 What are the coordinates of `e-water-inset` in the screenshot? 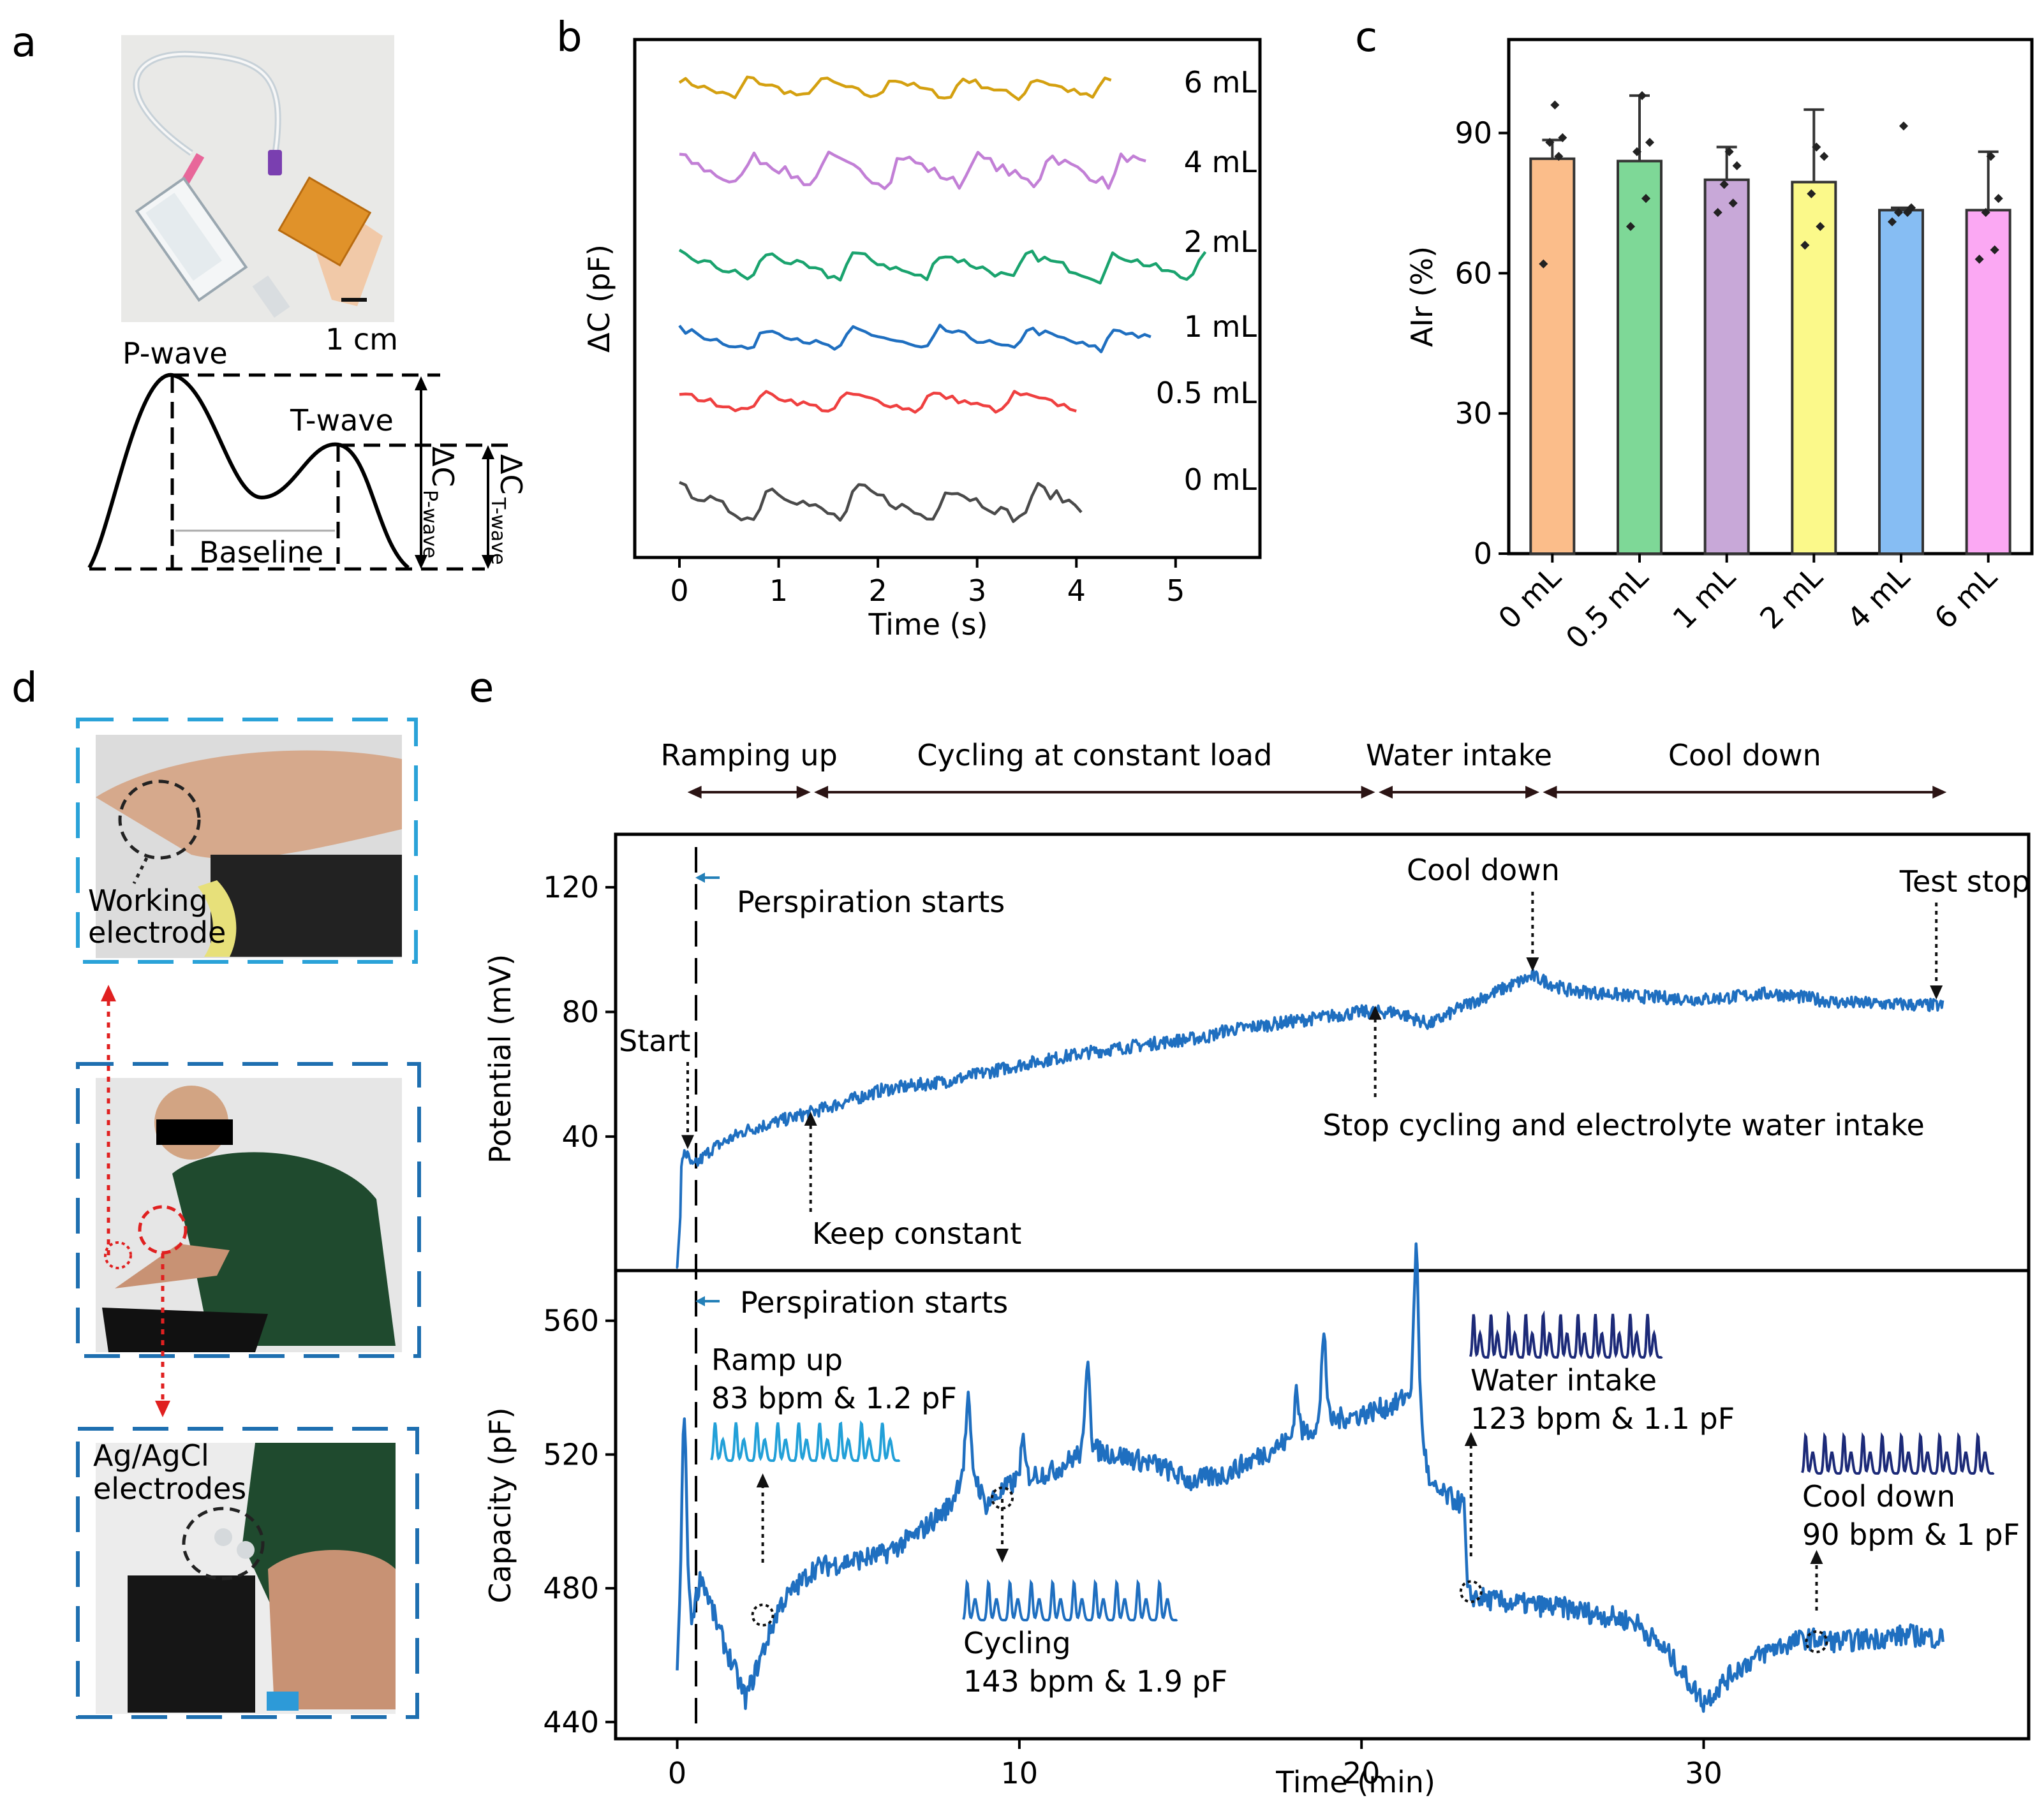 It's located at (1566, 1334).